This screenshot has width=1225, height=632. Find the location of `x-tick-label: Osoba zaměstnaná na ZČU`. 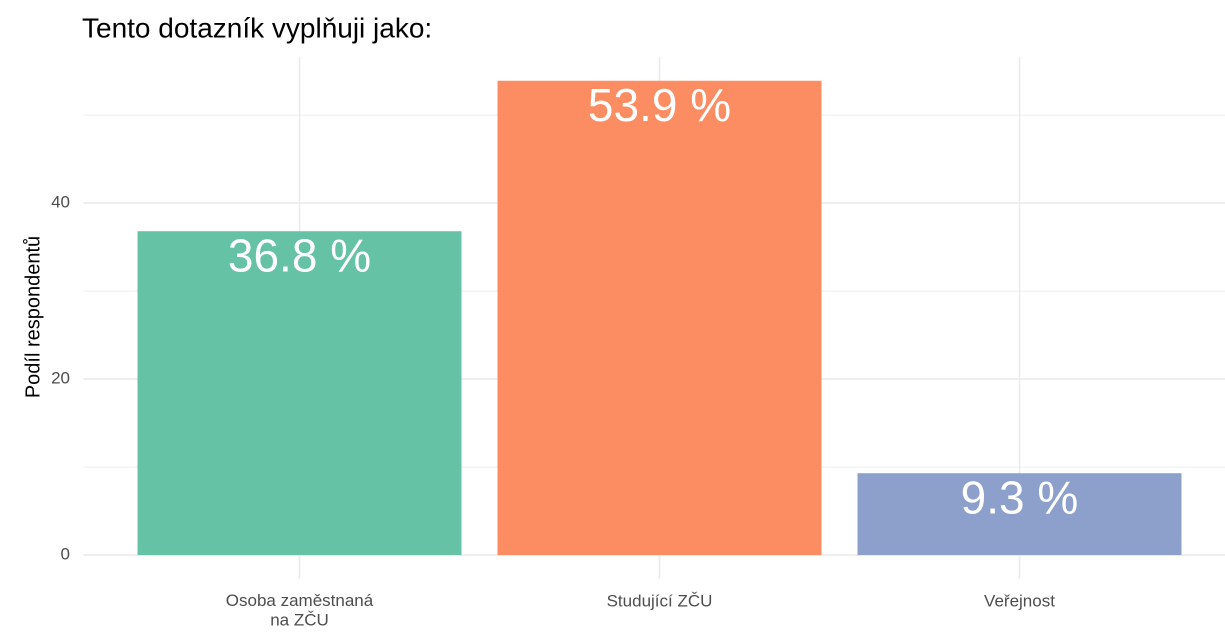

x-tick-label: Osoba zaměstnaná na ZČU is located at coordinates (300, 610).